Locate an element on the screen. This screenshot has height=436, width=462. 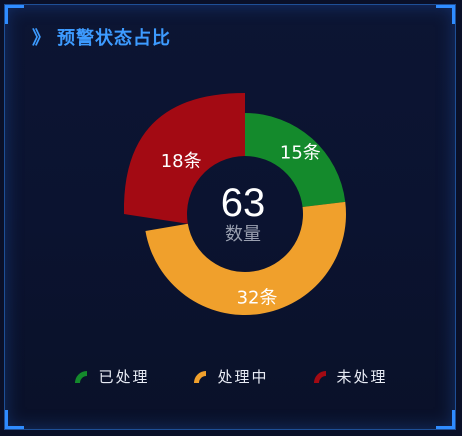
legend-item-processing: 处理中 is located at coordinates (230, 376).